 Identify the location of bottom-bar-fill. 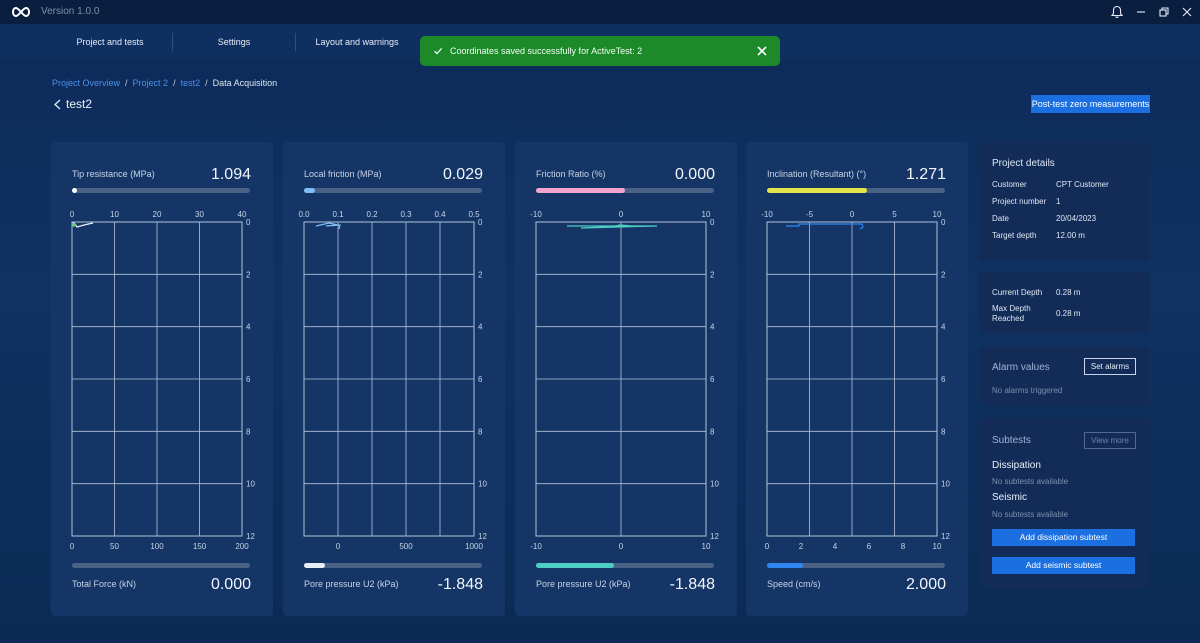
(575, 565).